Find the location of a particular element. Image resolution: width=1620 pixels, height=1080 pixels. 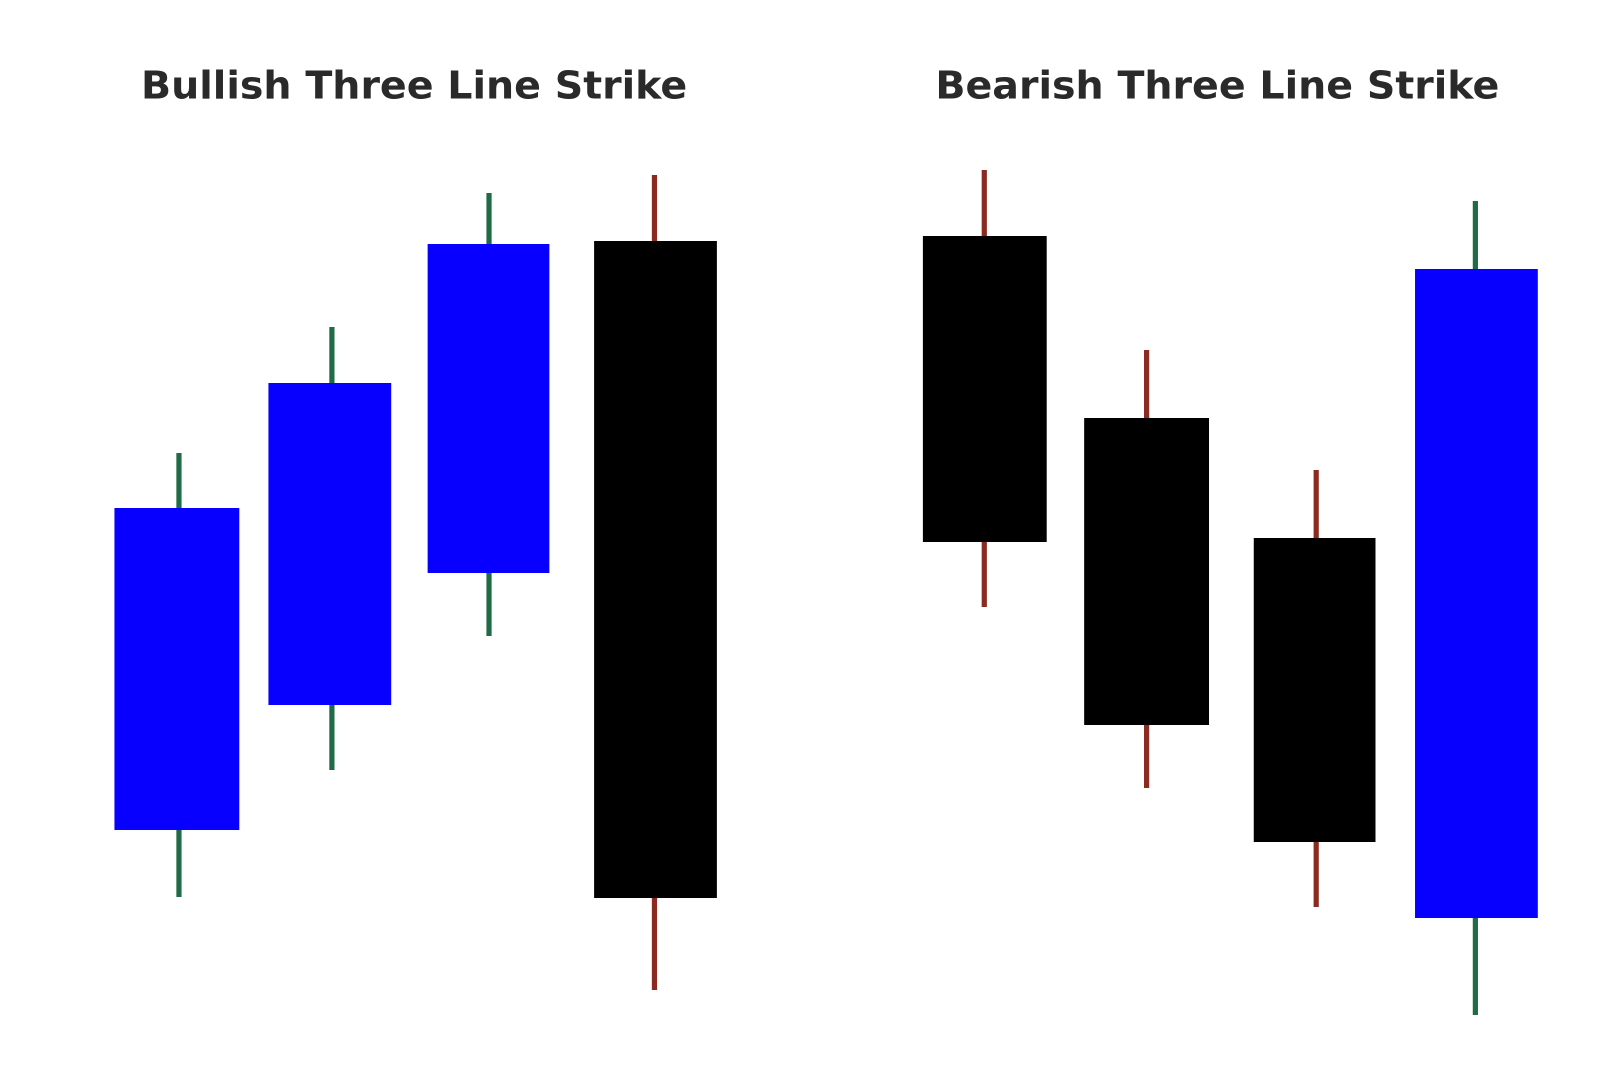

pattern-title: Bearish Three Line Strike is located at coordinates (1217, 86).